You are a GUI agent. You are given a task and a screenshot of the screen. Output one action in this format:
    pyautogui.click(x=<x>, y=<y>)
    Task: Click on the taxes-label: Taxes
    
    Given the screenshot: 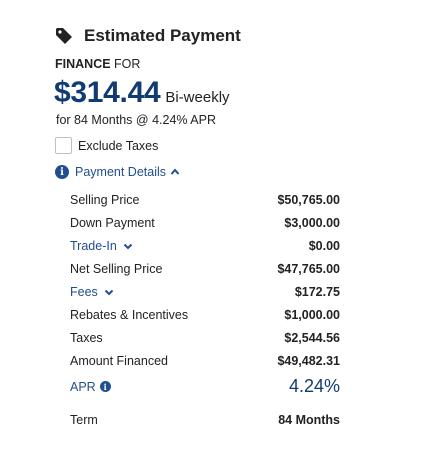 What is the action you would take?
    pyautogui.click(x=86, y=338)
    